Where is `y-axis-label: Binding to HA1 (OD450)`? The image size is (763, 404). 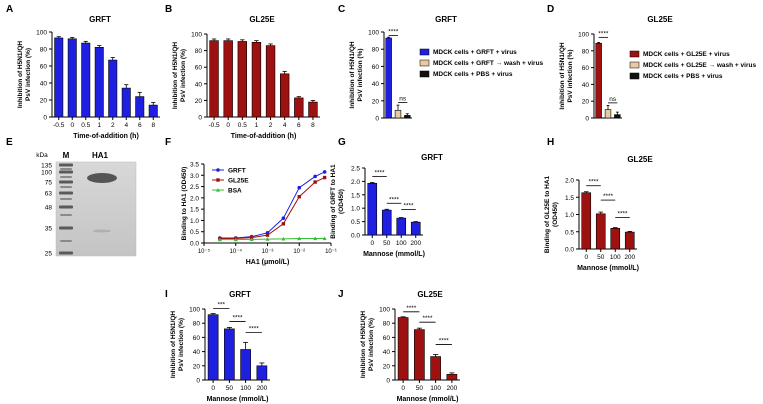 y-axis-label: Binding to HA1 (OD450) is located at coordinates (184, 204).